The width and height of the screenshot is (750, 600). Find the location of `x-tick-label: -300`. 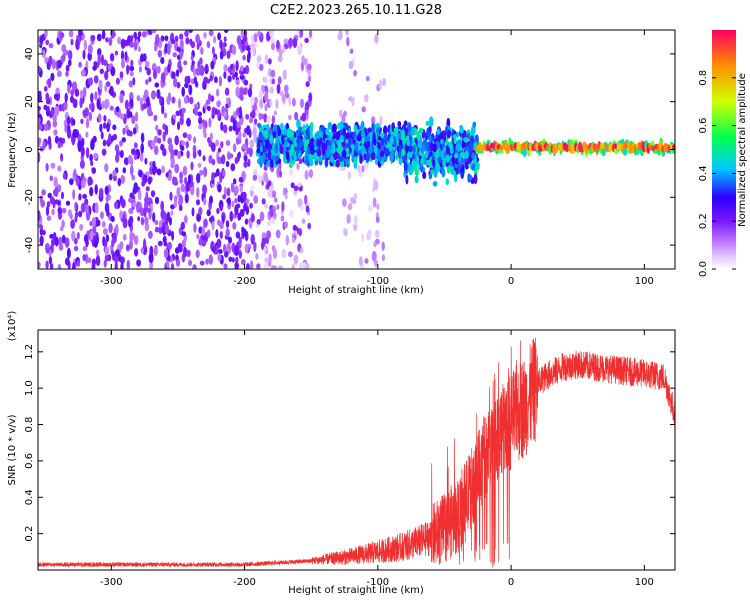

x-tick-label: -300 is located at coordinates (111, 582).